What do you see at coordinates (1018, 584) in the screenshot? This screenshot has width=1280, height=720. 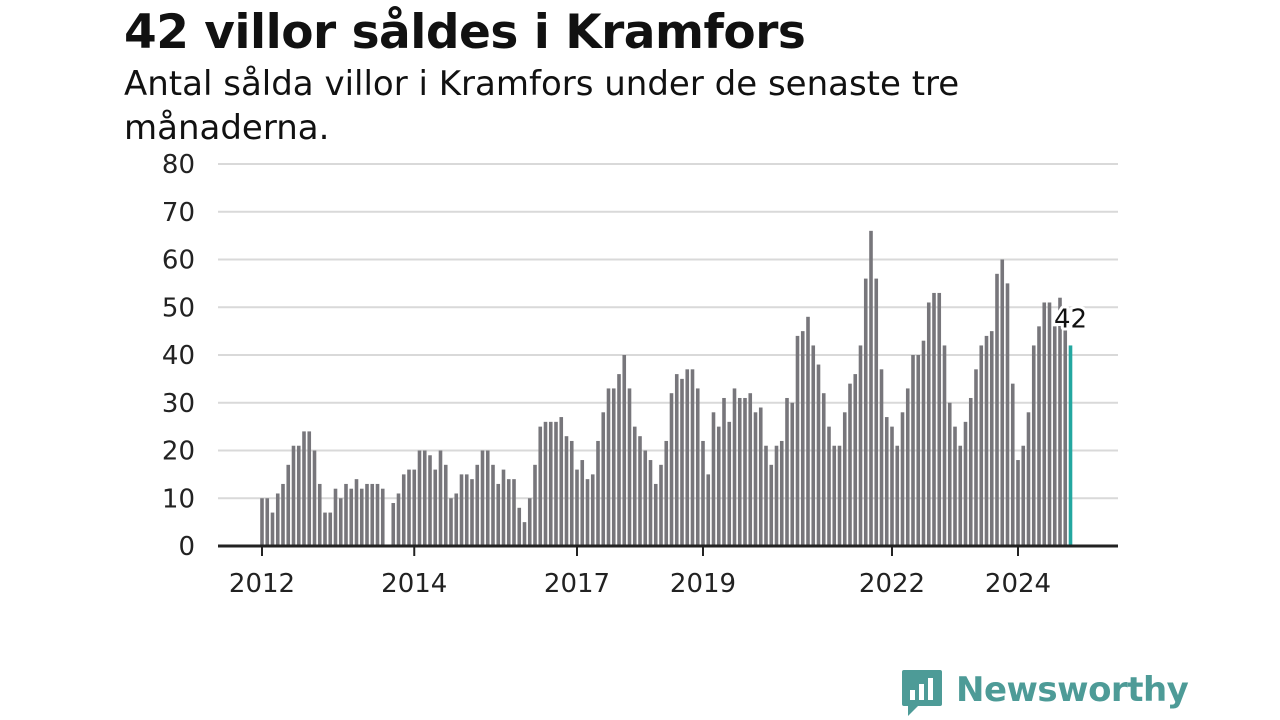 I see `x-tick-label: 2024` at bounding box center [1018, 584].